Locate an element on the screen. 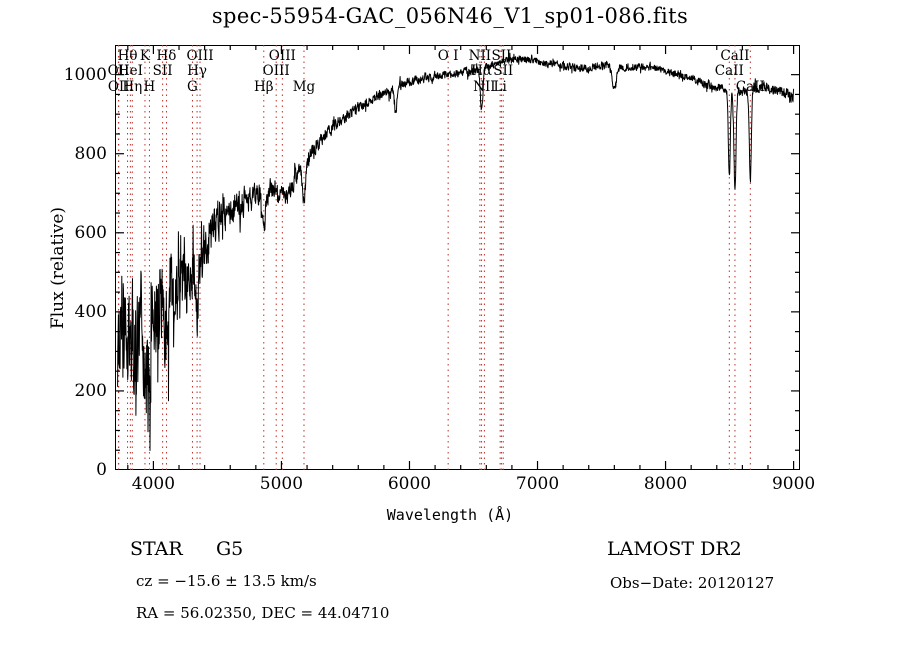 This screenshot has width=900, height=650. line-label-OI: O I is located at coordinates (448, 56).